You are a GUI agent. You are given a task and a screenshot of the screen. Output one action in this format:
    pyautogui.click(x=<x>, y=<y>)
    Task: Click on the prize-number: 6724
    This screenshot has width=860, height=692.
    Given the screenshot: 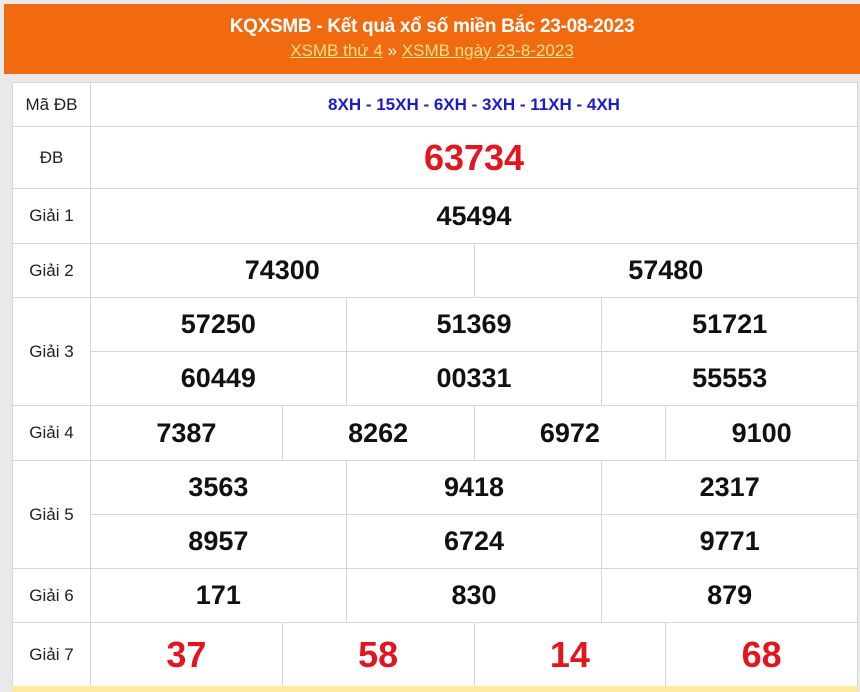 What is the action you would take?
    pyautogui.click(x=475, y=541)
    